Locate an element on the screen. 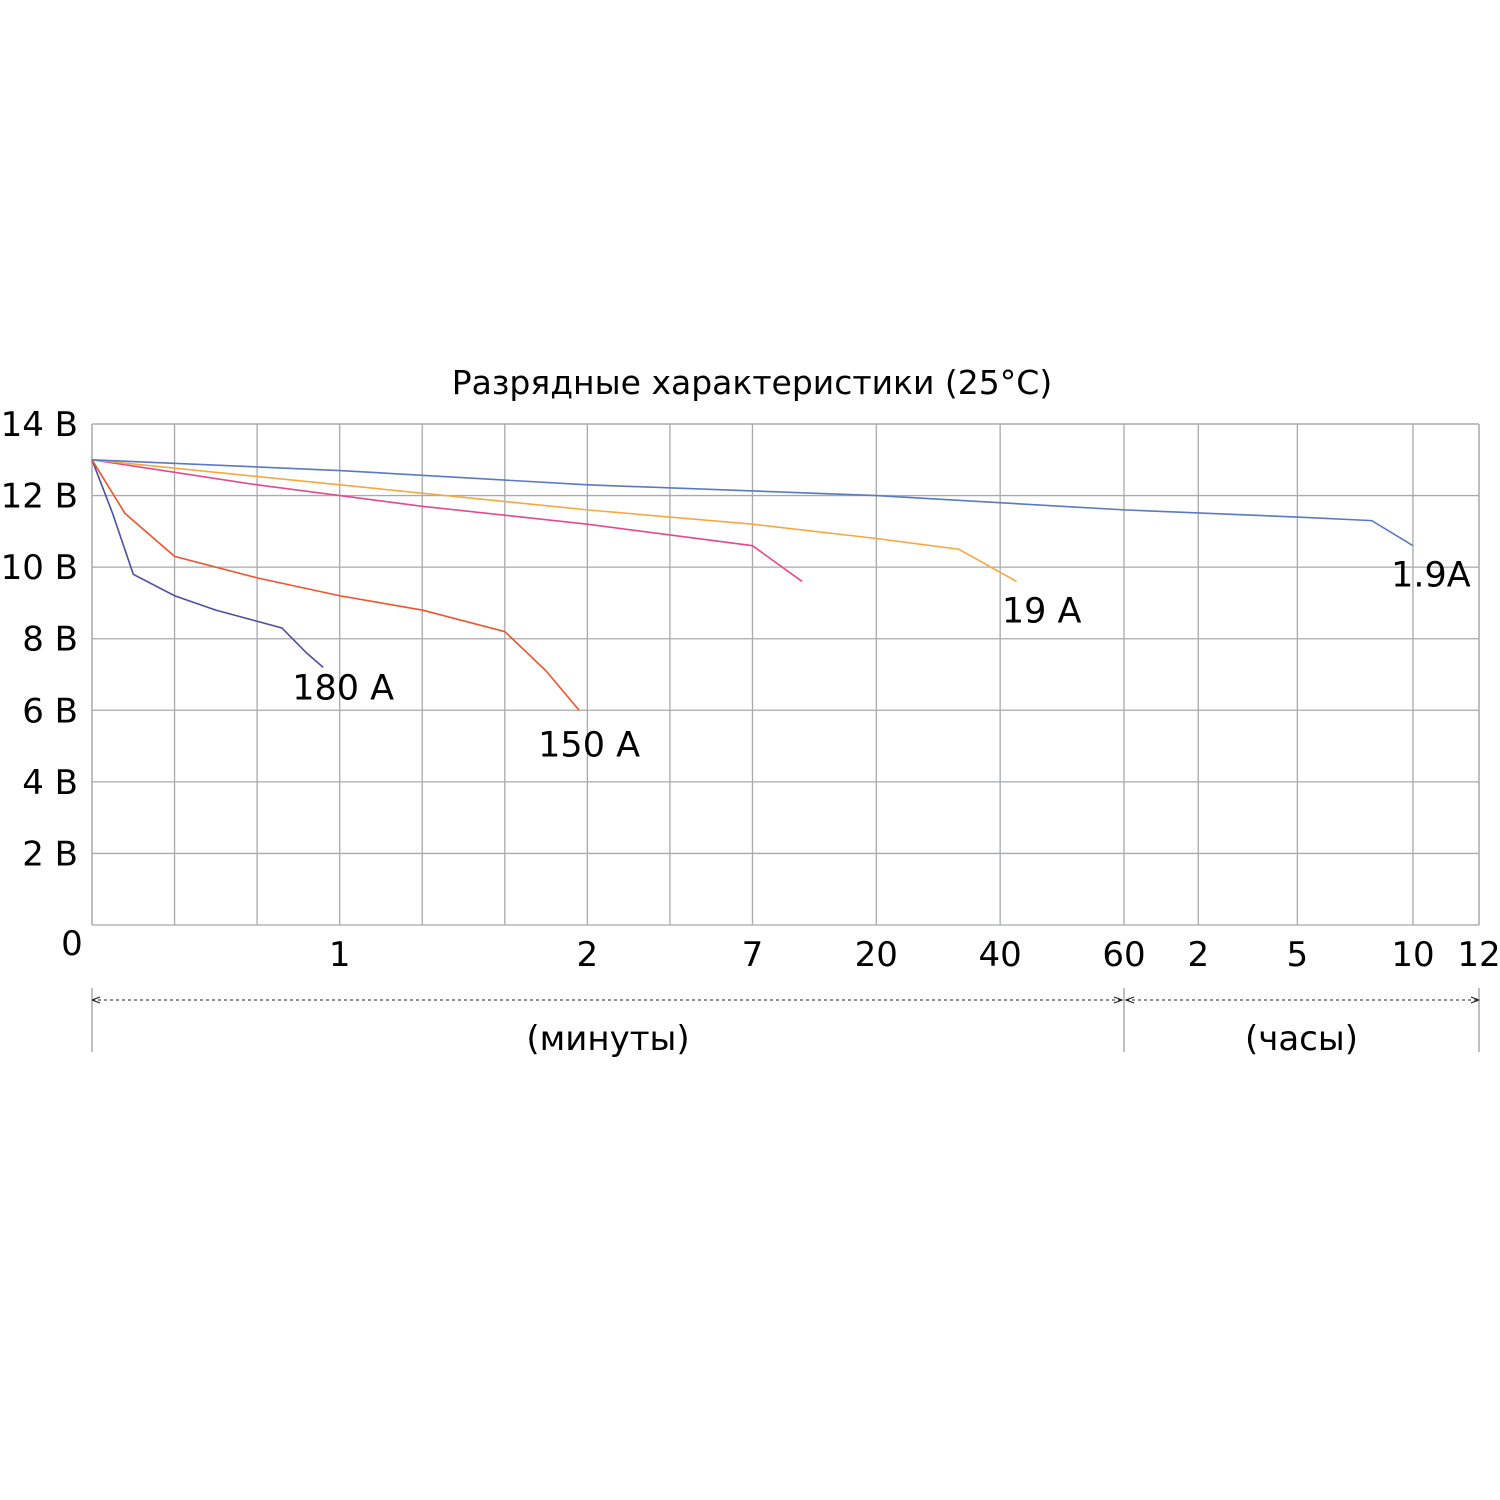  x-tick-label: 60 is located at coordinates (1123, 955).